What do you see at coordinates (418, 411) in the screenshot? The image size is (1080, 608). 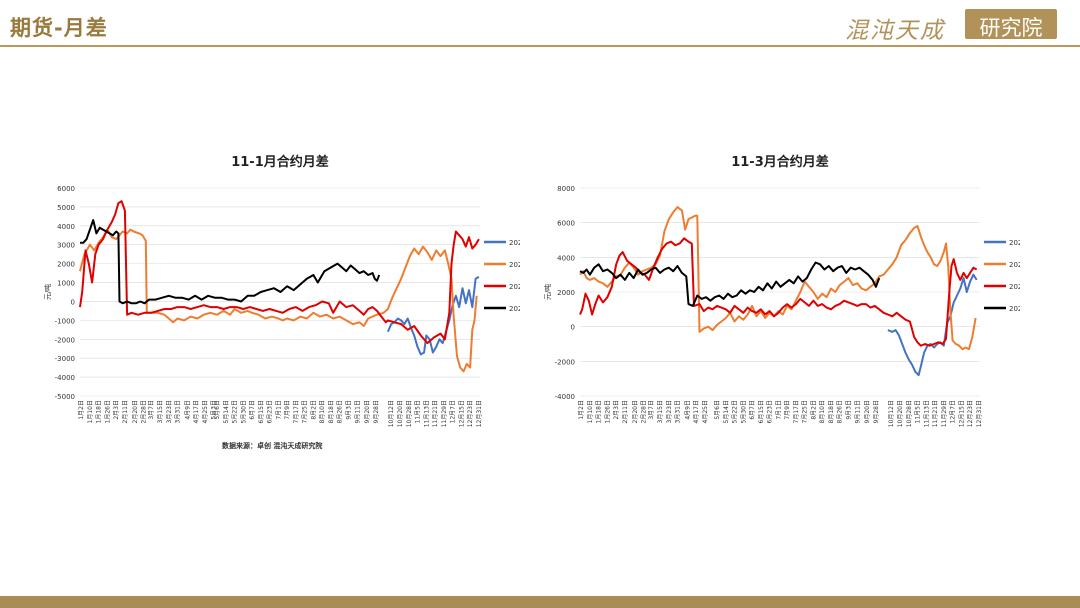 I see `x-tick-label: 11月5日` at bounding box center [418, 411].